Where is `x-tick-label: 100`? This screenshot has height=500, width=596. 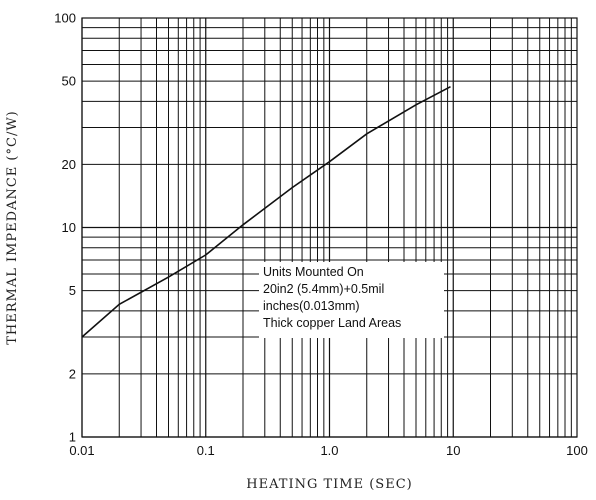
x-tick-label: 100 is located at coordinates (577, 450).